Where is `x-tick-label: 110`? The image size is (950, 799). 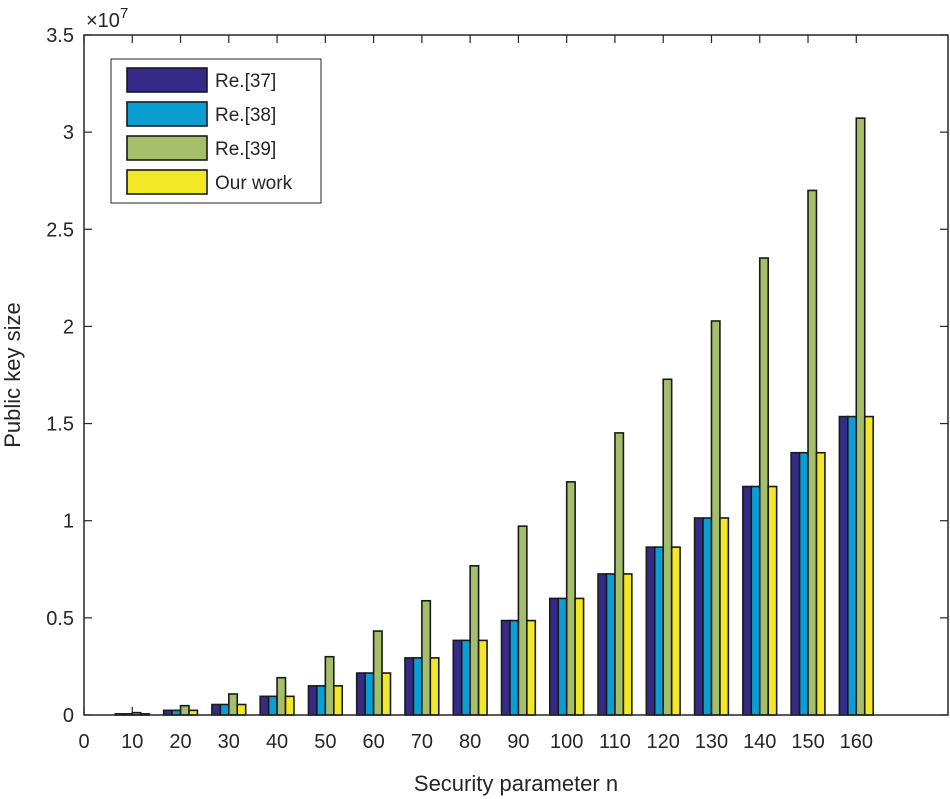
x-tick-label: 110 is located at coordinates (615, 742).